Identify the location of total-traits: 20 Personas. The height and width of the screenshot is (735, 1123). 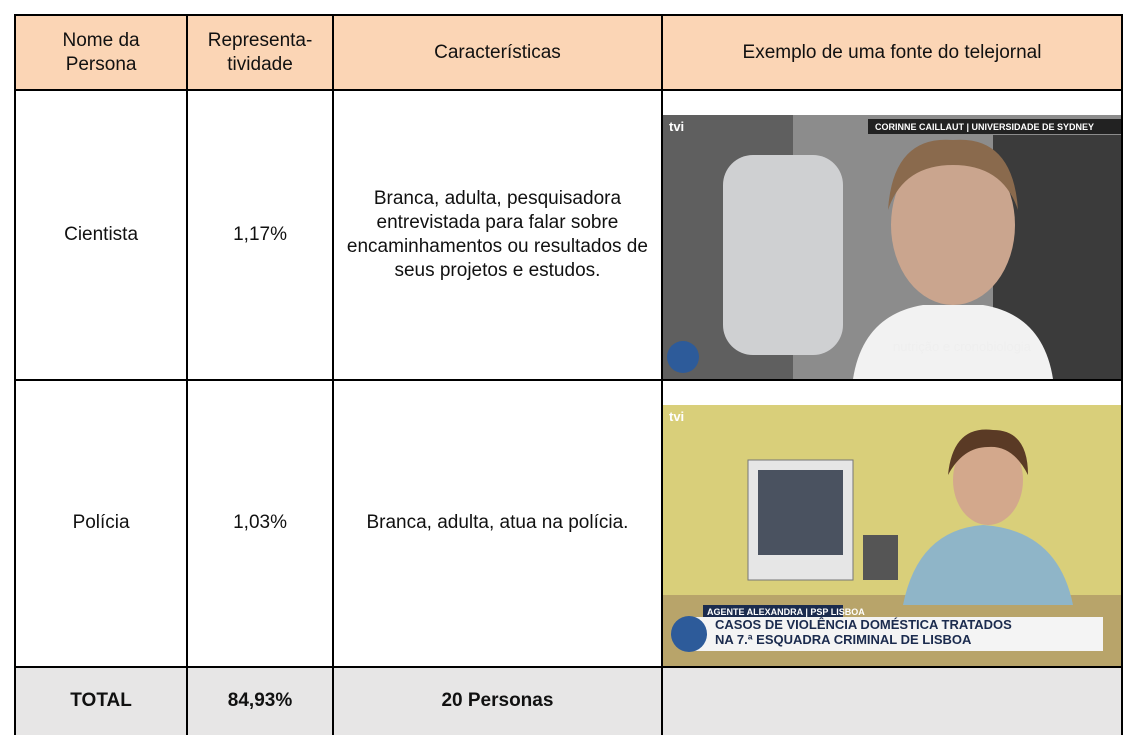
(497, 700).